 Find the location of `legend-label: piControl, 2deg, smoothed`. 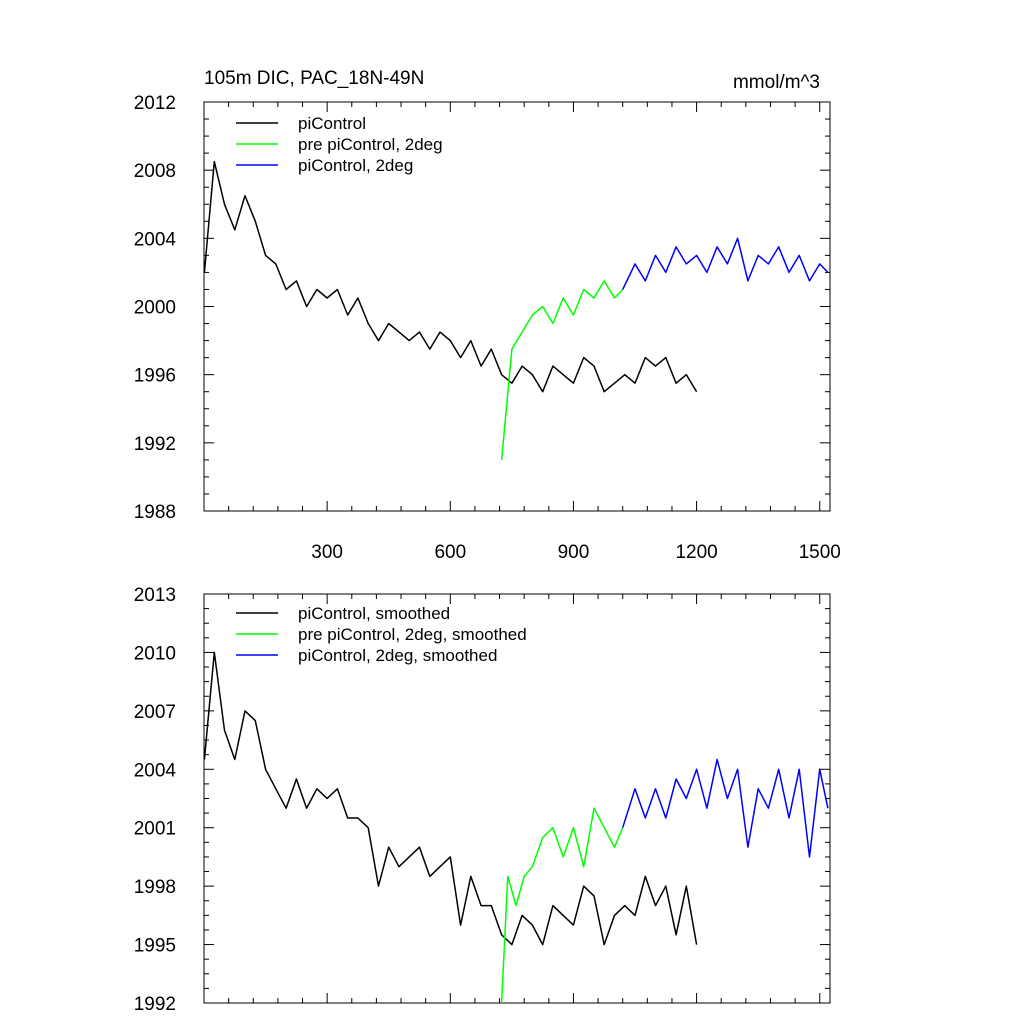

legend-label: piControl, 2deg, smoothed is located at coordinates (397, 655).